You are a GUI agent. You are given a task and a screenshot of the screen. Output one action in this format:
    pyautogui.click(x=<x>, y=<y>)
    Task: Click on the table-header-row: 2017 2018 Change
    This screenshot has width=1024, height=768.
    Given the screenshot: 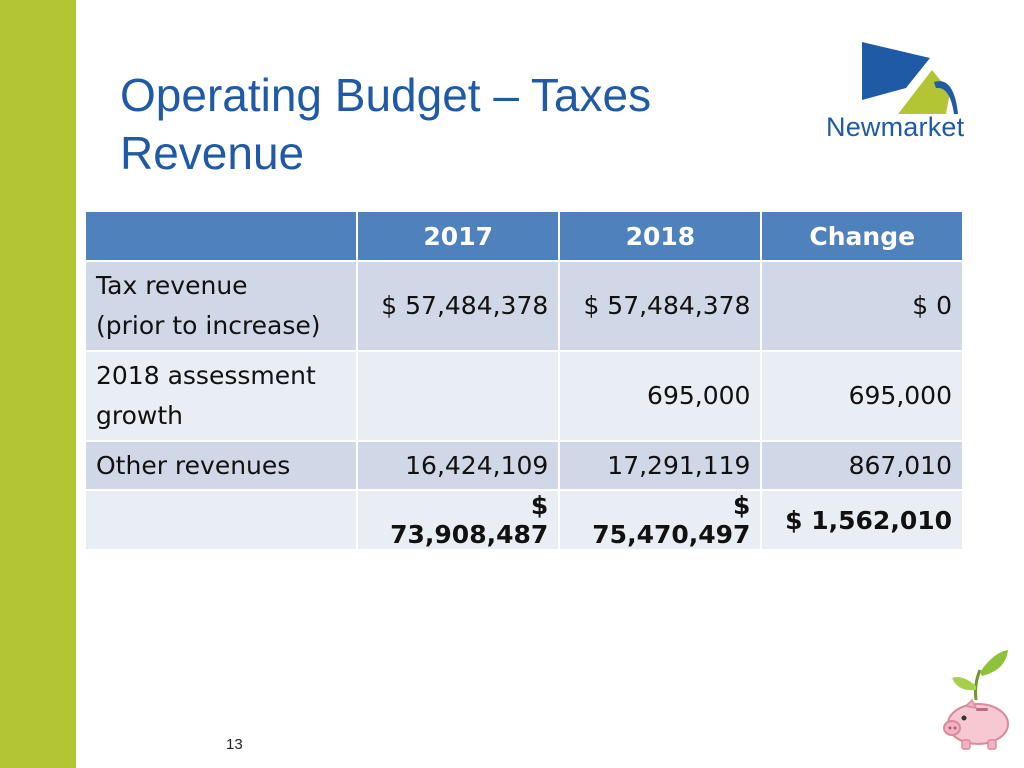 What is the action you would take?
    pyautogui.click(x=523, y=236)
    